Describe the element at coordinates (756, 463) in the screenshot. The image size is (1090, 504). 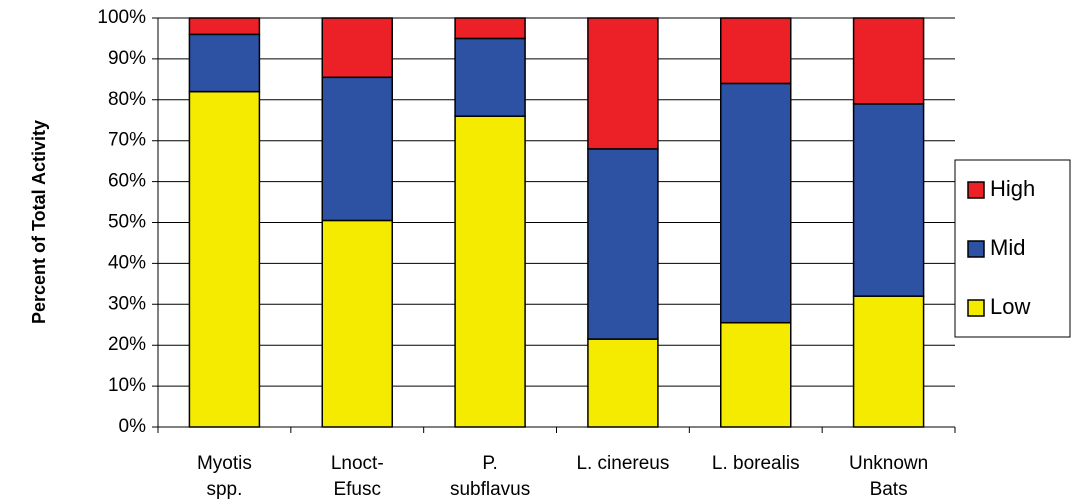
I see `x-tick-label: L. borealis` at that location.